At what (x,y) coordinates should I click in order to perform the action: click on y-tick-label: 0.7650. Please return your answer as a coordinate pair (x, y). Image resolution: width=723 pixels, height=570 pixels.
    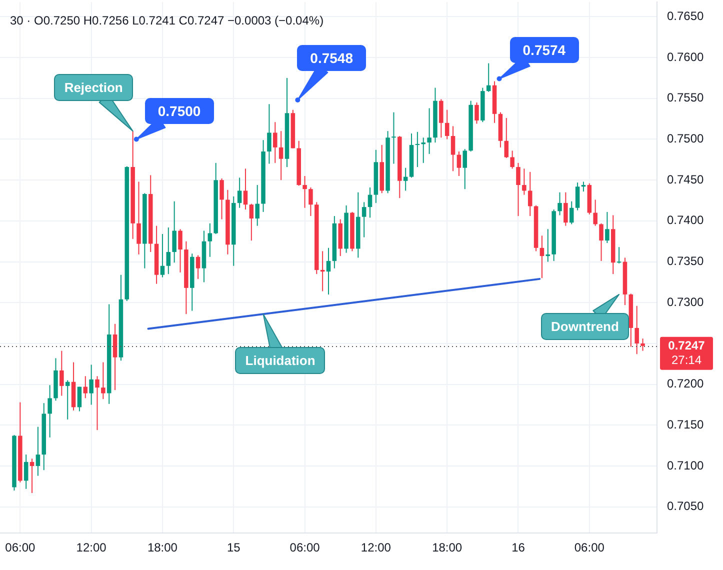
    Looking at the image, I should click on (685, 16).